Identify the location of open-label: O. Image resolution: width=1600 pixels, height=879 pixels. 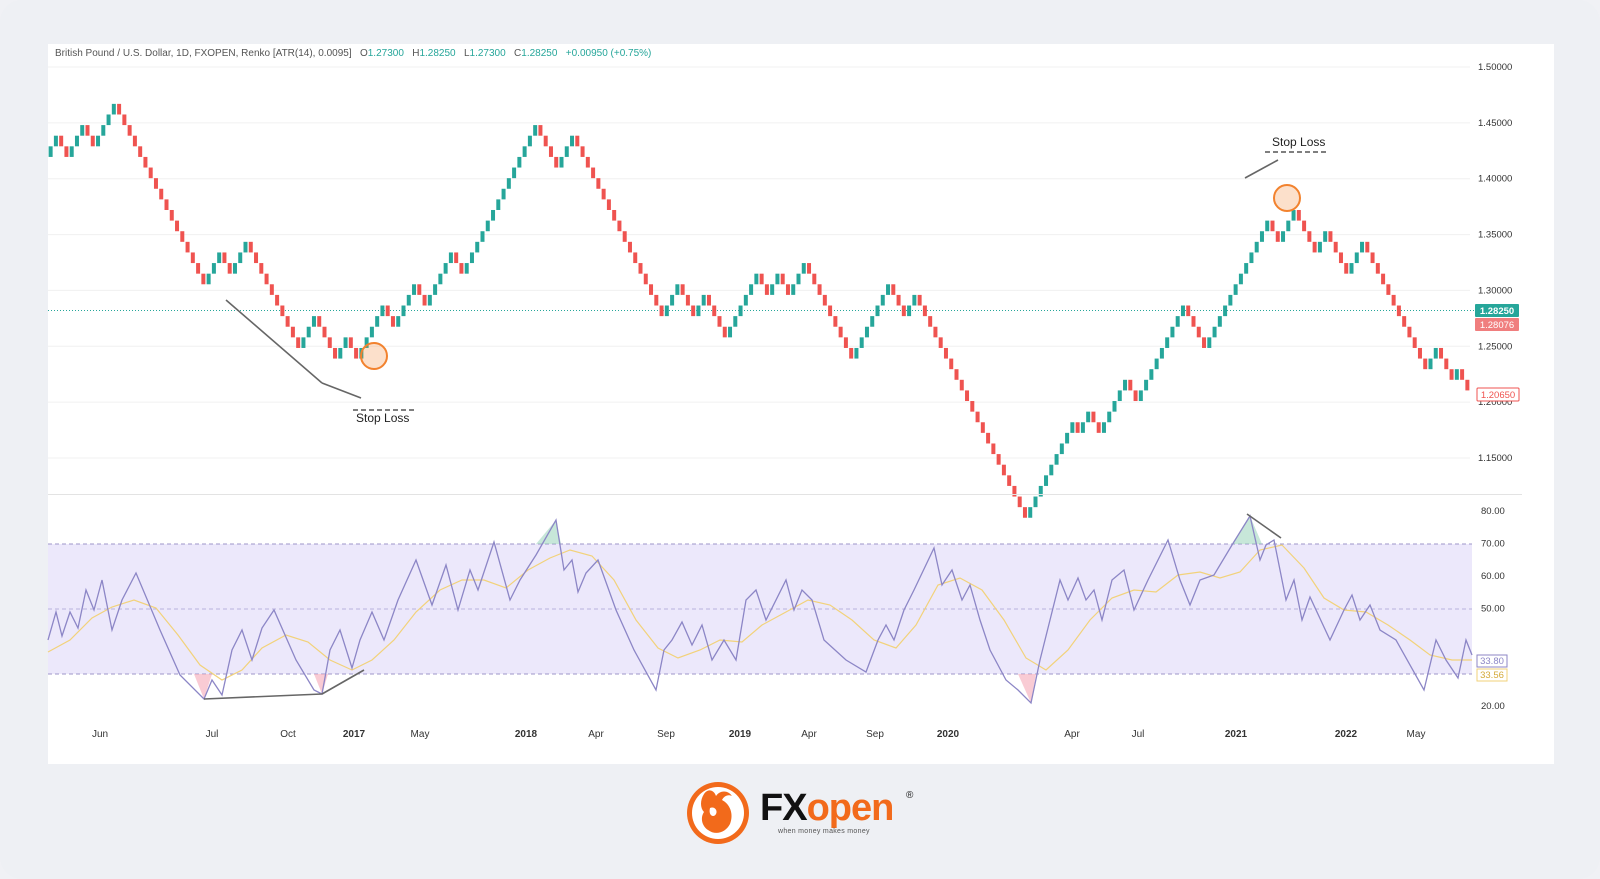
(363, 53).